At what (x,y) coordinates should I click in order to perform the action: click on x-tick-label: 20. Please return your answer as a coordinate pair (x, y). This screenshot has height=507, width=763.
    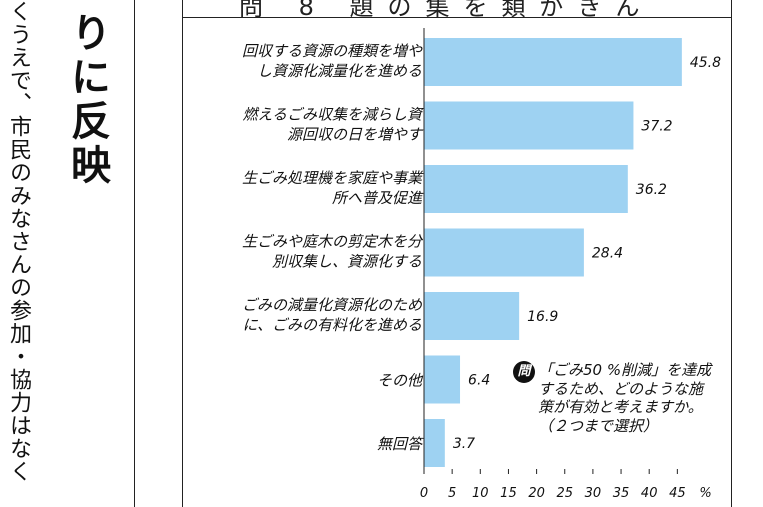
    Looking at the image, I should click on (536, 493).